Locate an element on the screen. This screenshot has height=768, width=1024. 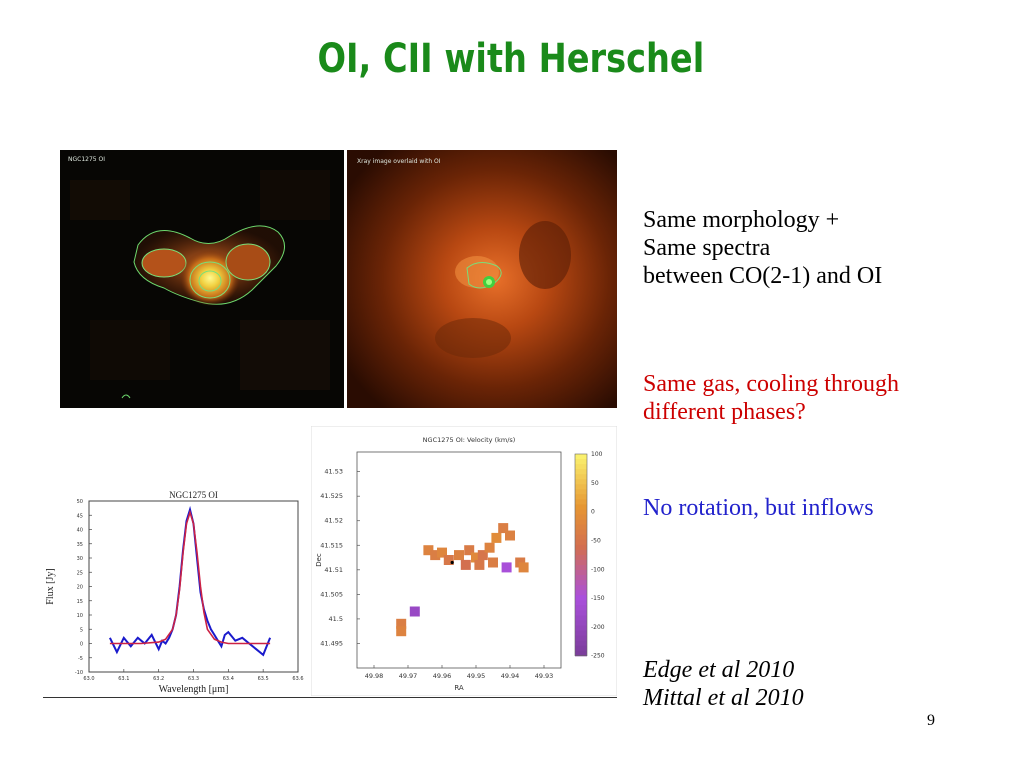
colorbar-tick-label: -200 is located at coordinates (598, 627).